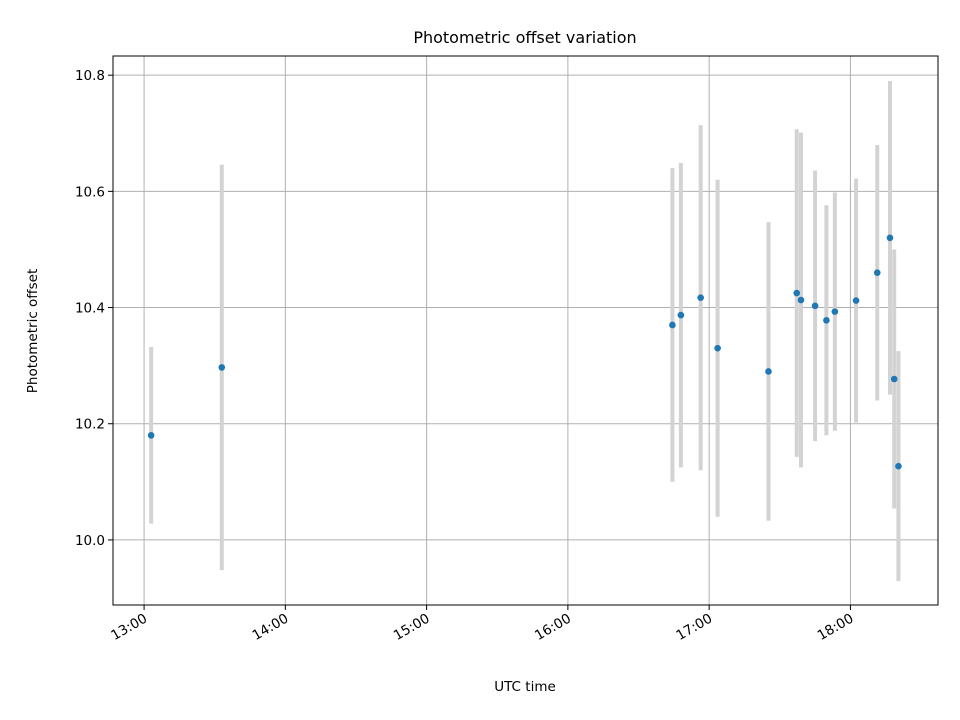  Describe the element at coordinates (412, 627) in the screenshot. I see `x-tick-label: 15:00` at that location.